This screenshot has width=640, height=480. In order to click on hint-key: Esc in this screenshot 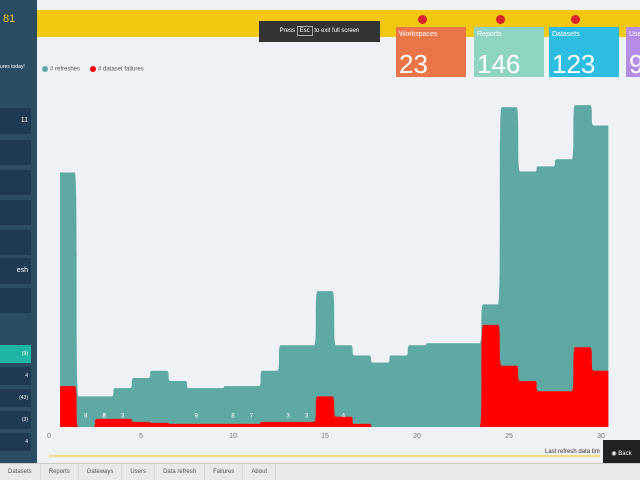, I will do `click(304, 31)`.